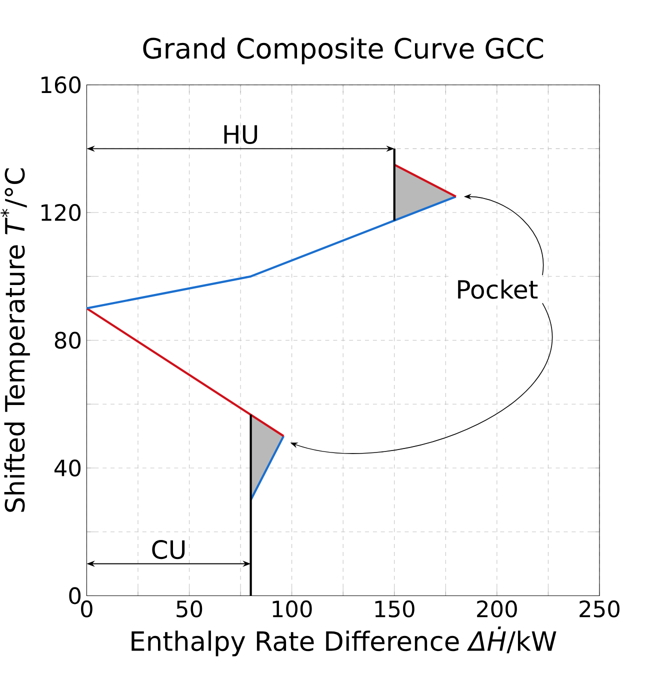  Describe the element at coordinates (394, 609) in the screenshot. I see `x-tick-label: 150` at that location.